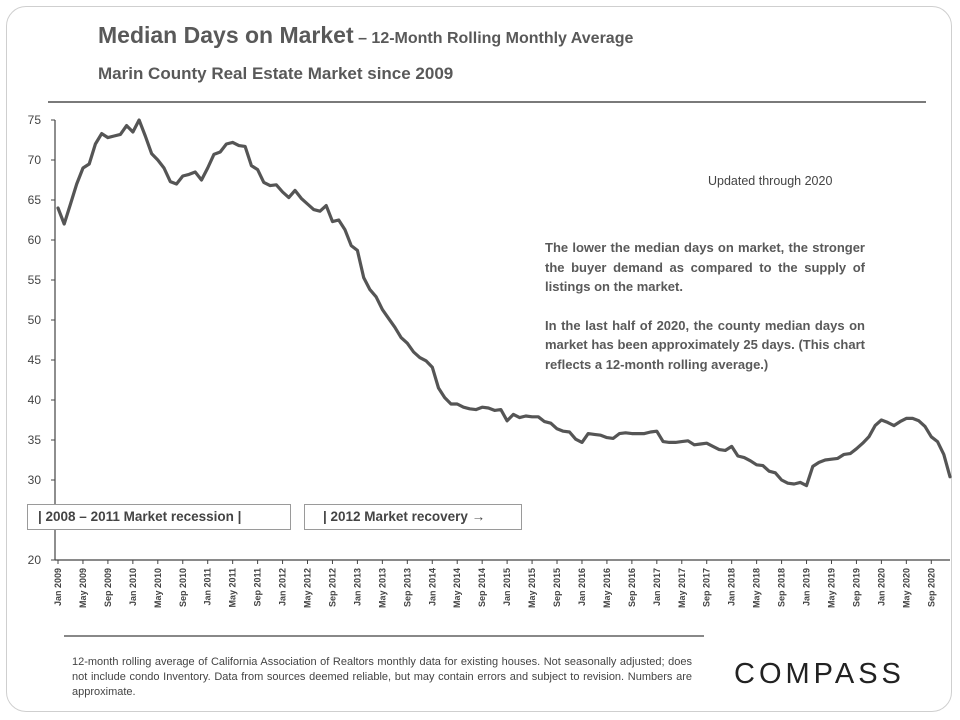  Describe the element at coordinates (35, 480) in the screenshot. I see `y-tick-label: 30` at that location.